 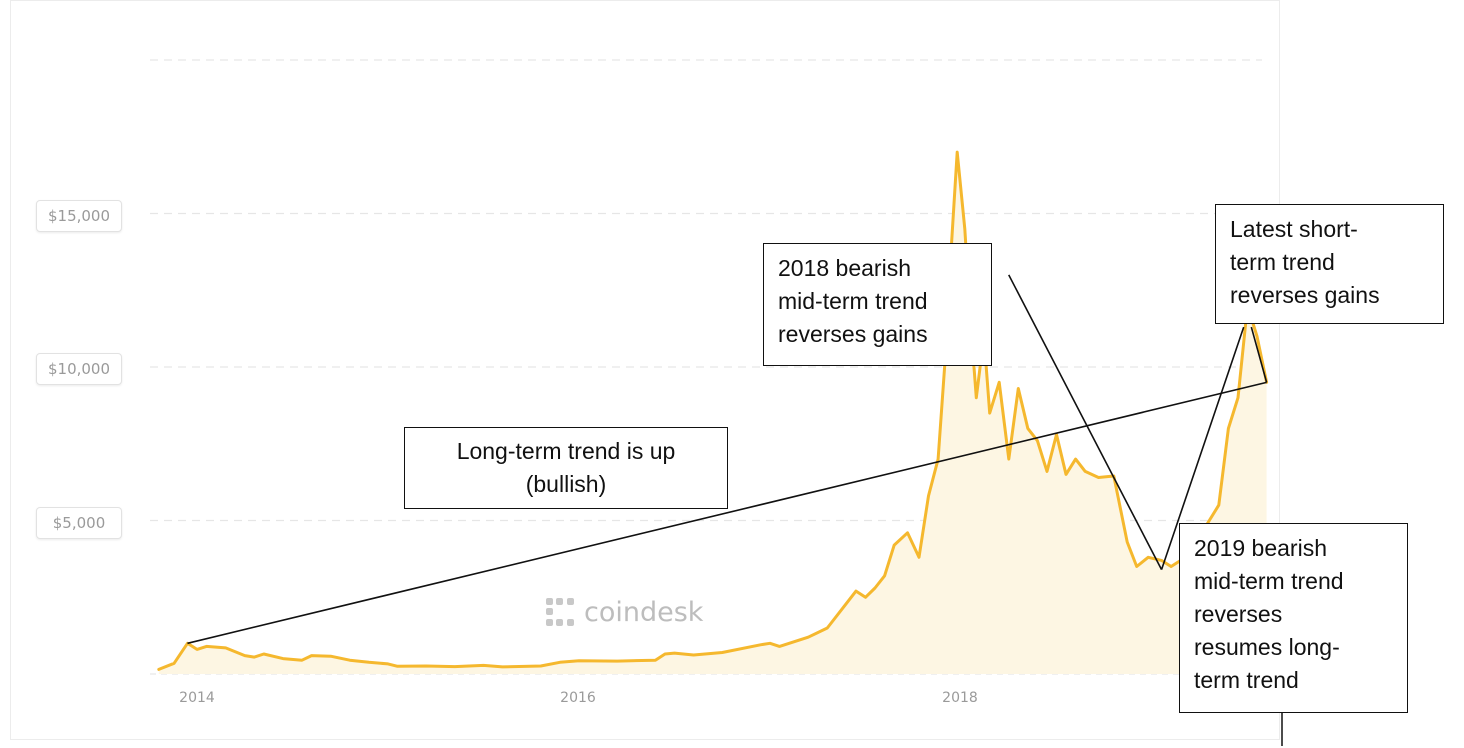 What do you see at coordinates (1238, 614) in the screenshot?
I see `callout-line: reverses` at bounding box center [1238, 614].